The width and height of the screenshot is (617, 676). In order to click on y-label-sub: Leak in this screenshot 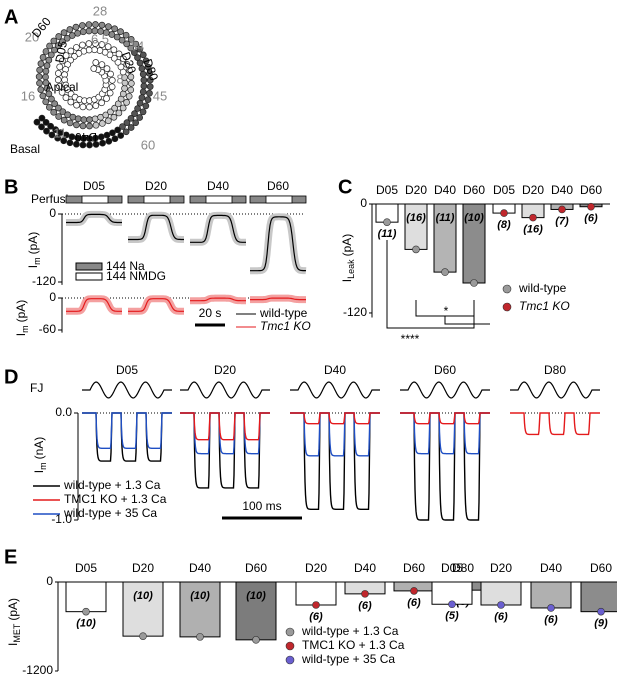, I will do `click(351, 269)`.